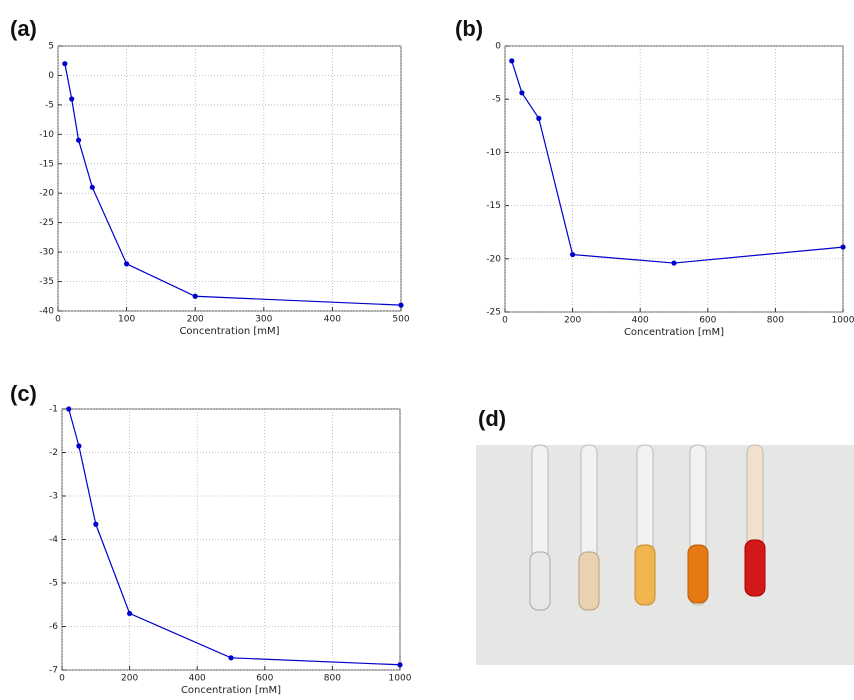  I want to click on x-tick-label: 300, so click(263, 320).